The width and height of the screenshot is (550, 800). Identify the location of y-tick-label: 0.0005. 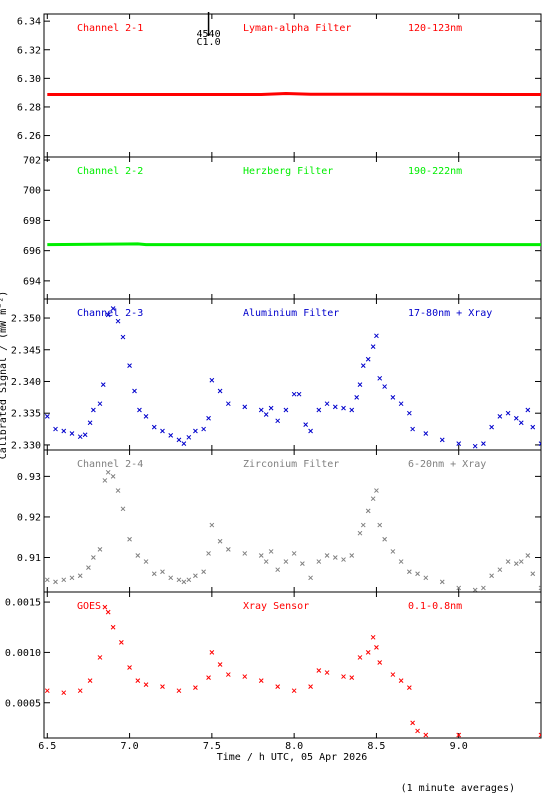
(23, 703).